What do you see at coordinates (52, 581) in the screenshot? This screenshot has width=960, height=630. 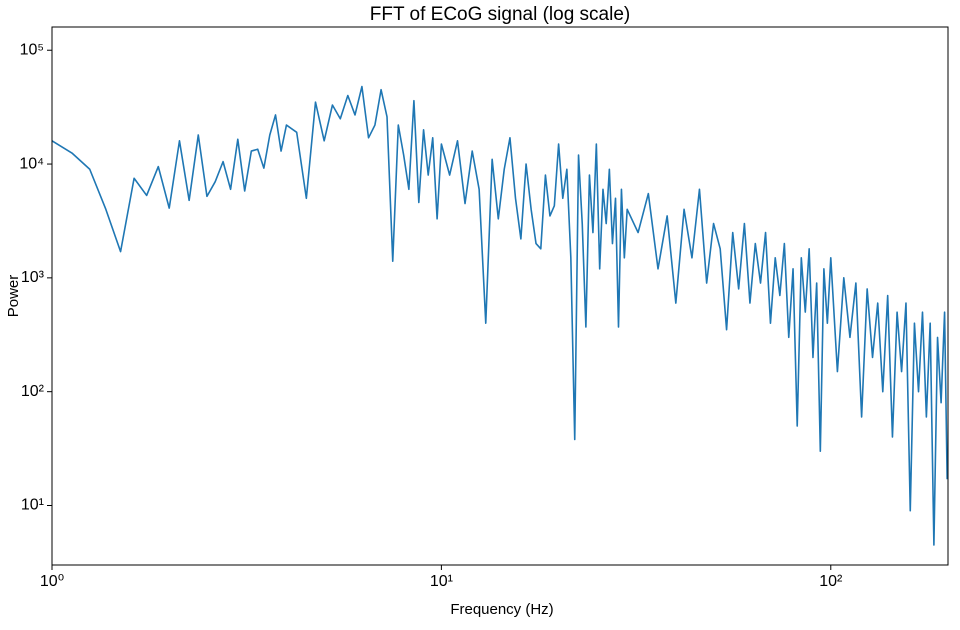 I see `x-tick-label: 10⁰` at bounding box center [52, 581].